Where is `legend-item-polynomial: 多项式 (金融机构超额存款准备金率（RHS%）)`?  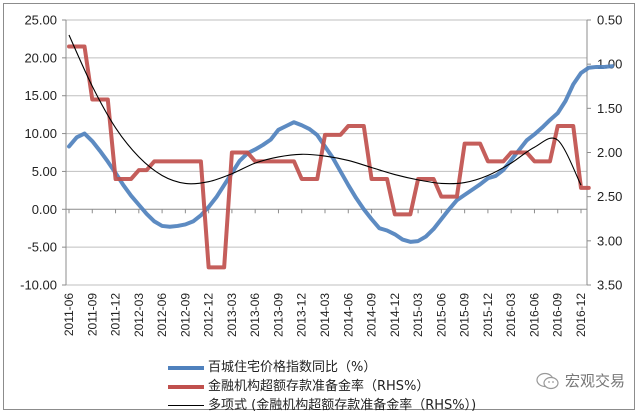
legend-item-polynomial: 多项式 (金融机构超额存款准备金率（RHS%）) is located at coordinates (322, 405).